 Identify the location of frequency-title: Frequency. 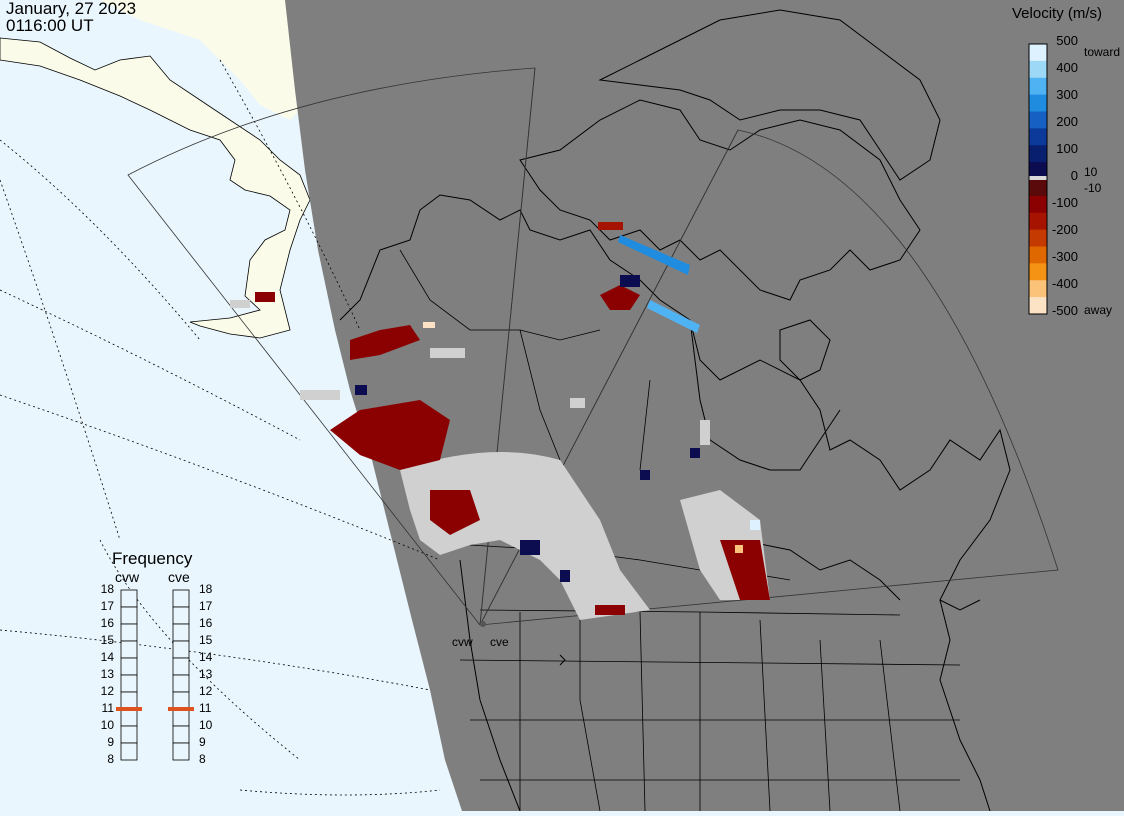
(152, 558).